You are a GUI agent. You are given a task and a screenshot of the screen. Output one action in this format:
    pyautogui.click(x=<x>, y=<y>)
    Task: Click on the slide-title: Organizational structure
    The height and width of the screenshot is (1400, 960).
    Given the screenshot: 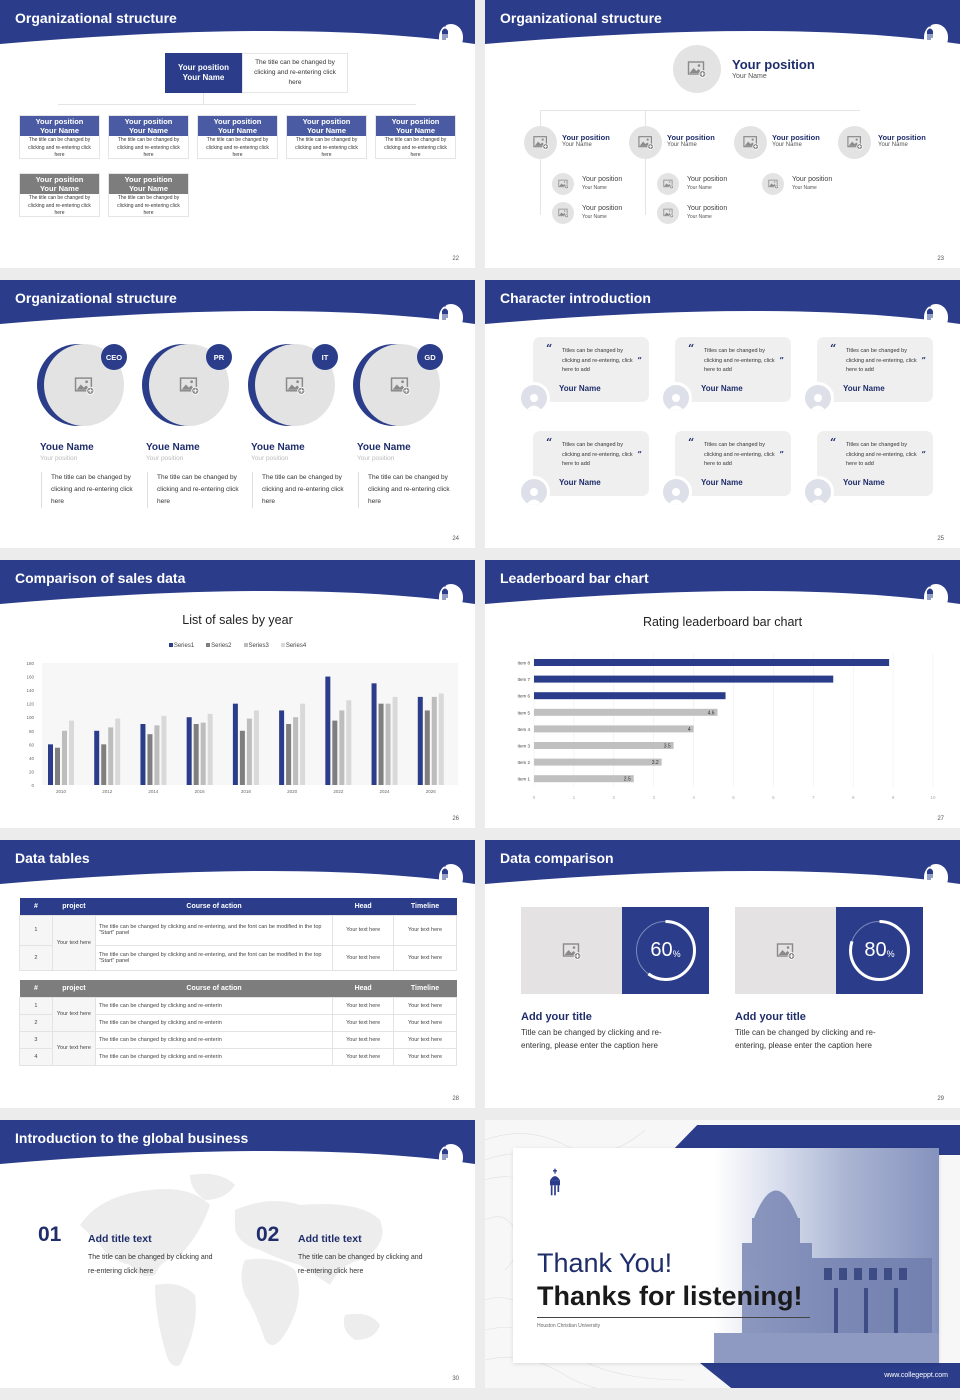 What is the action you would take?
    pyautogui.click(x=96, y=298)
    